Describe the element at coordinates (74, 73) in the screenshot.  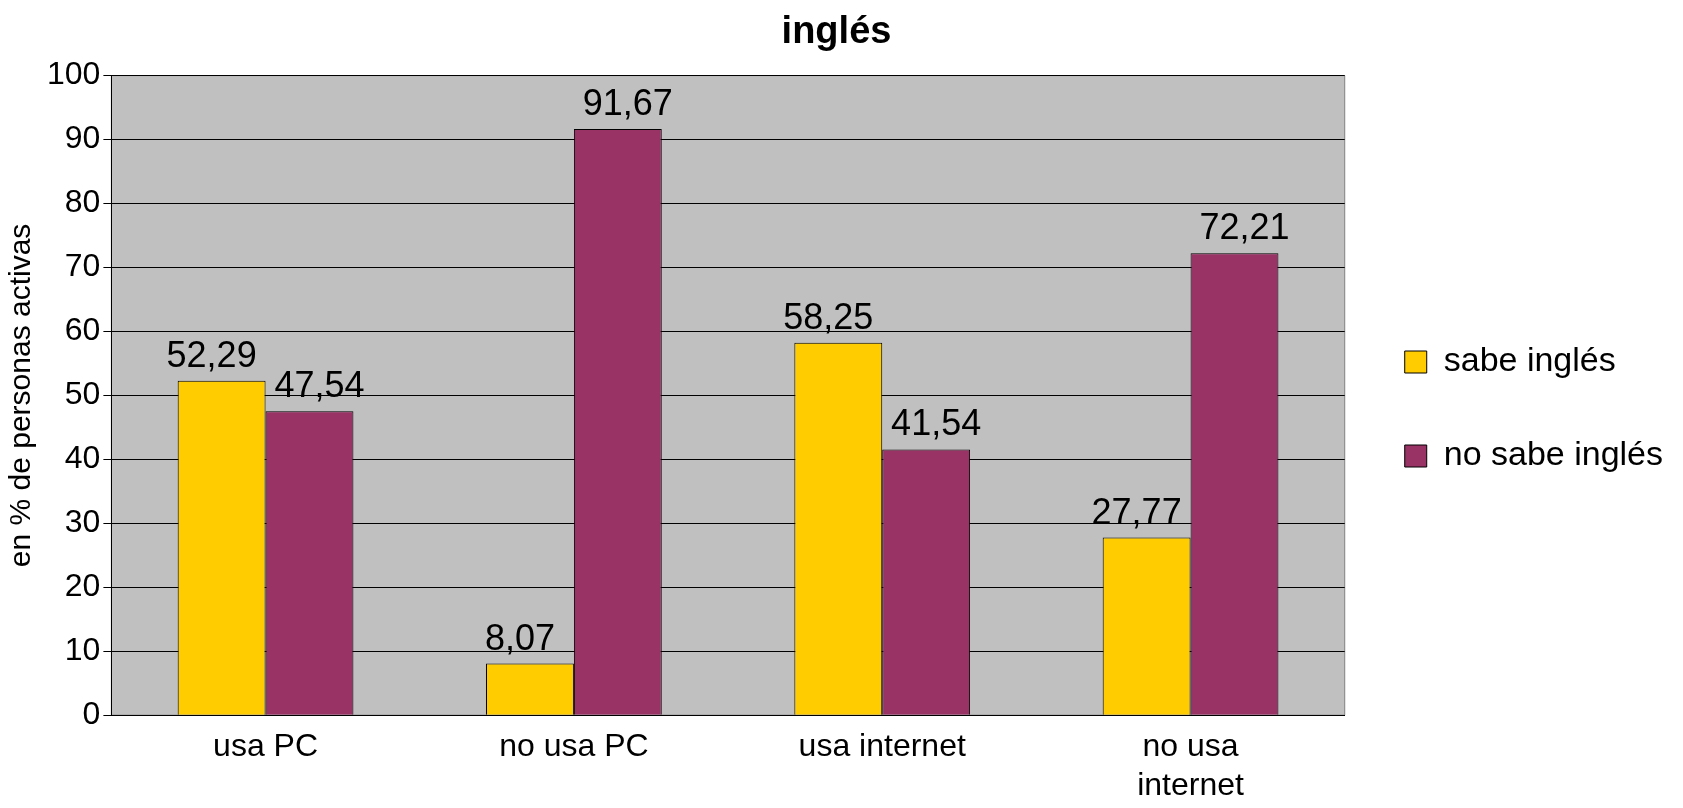
I see `y-tick-label: 100` at that location.